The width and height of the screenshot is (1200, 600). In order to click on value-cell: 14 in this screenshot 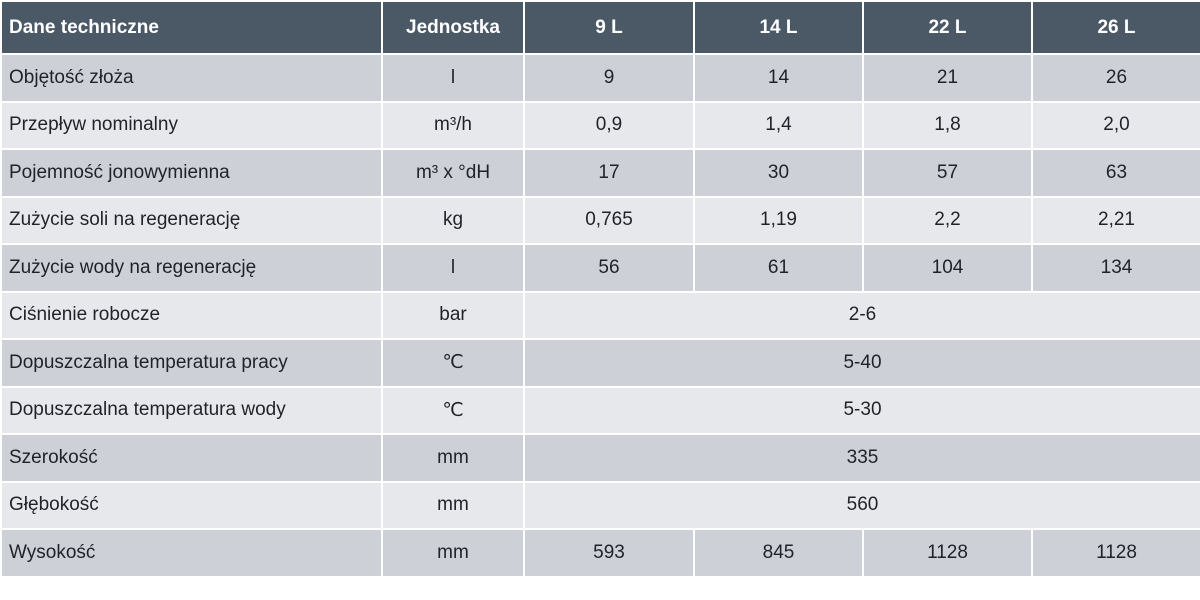, I will do `click(778, 78)`.